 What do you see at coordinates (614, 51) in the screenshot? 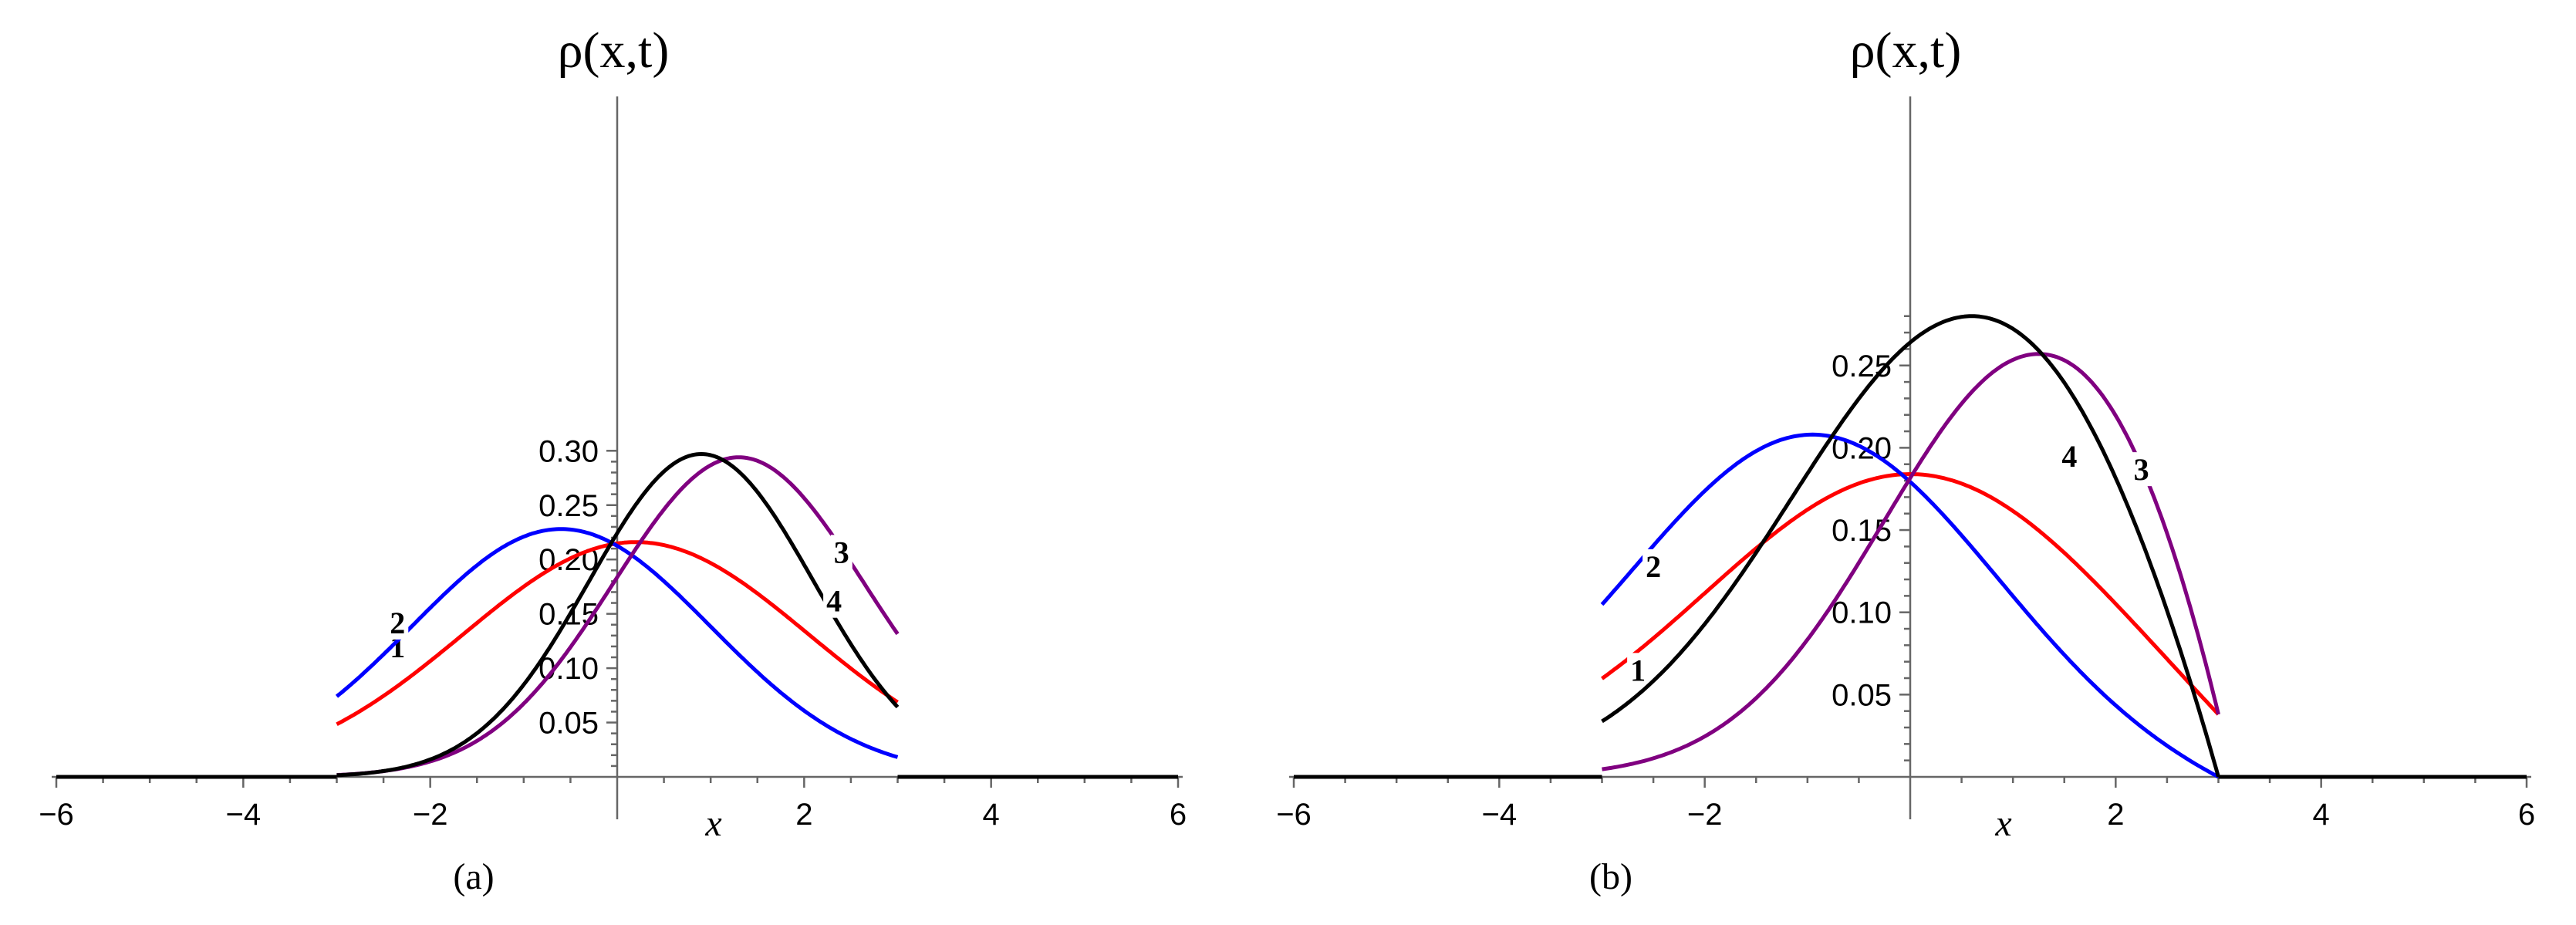
I see `panel-a-ylabel: ρ(x,t)` at bounding box center [614, 51].